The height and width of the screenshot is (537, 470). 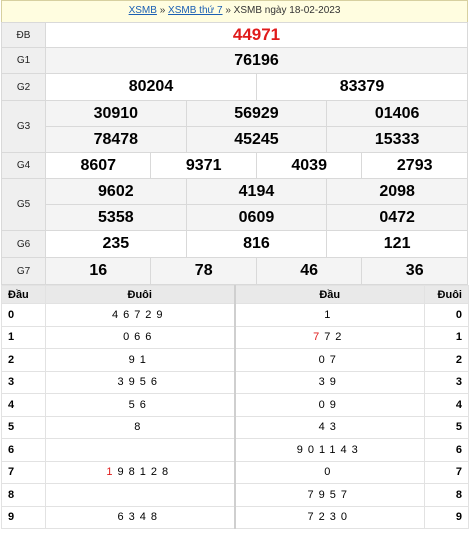 I want to click on loto-dau-left: 4, so click(x=23, y=405).